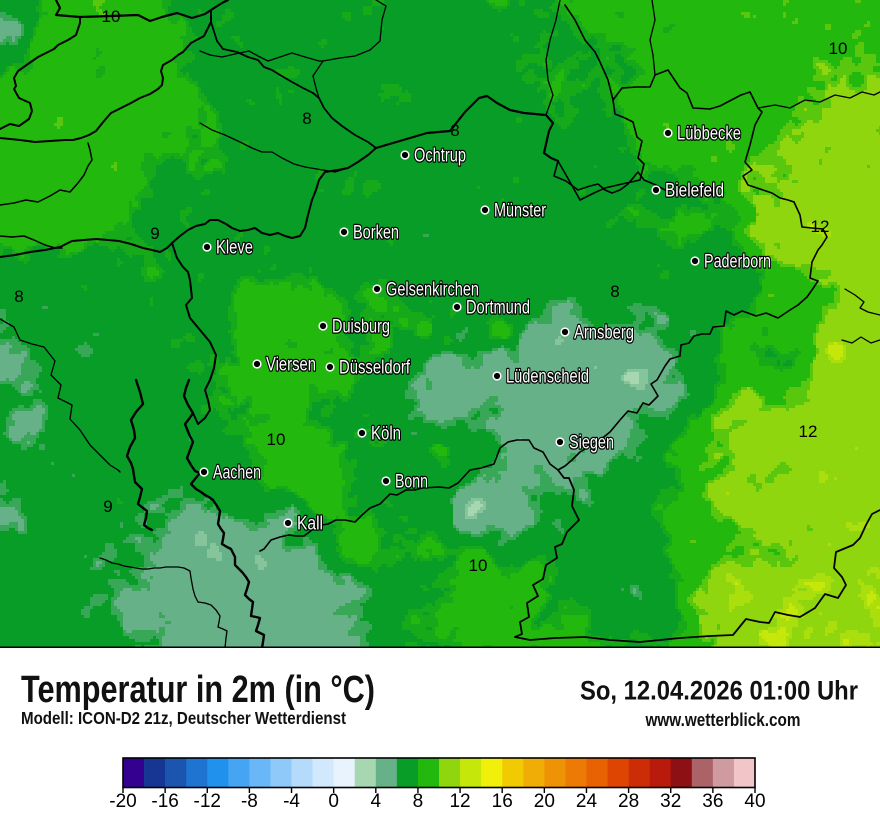 The height and width of the screenshot is (830, 880). Describe the element at coordinates (709, 134) in the screenshot. I see `svg-text: Lübbecke` at that location.